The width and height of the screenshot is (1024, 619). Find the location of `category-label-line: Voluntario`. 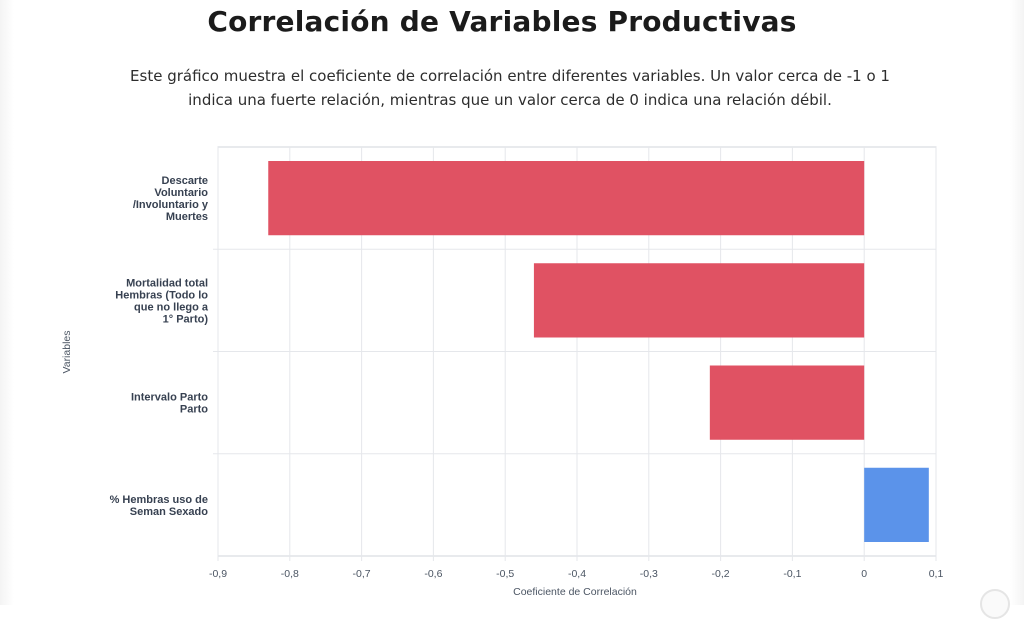

category-label-line: Voluntario is located at coordinates (181, 193).